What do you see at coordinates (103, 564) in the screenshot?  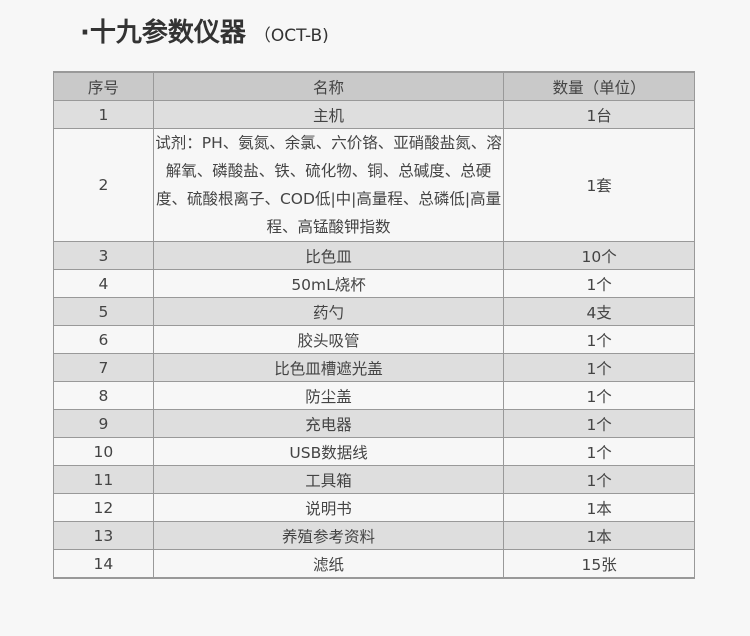 I see `cell-no: 14` at bounding box center [103, 564].